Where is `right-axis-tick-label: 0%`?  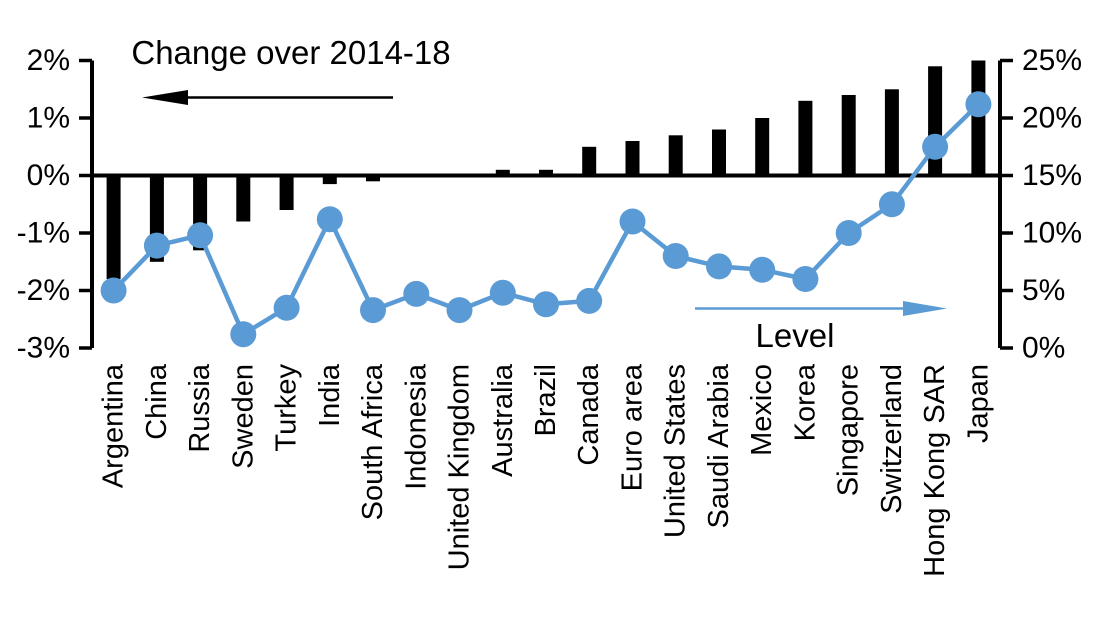
right-axis-tick-label: 0% is located at coordinates (1043, 348).